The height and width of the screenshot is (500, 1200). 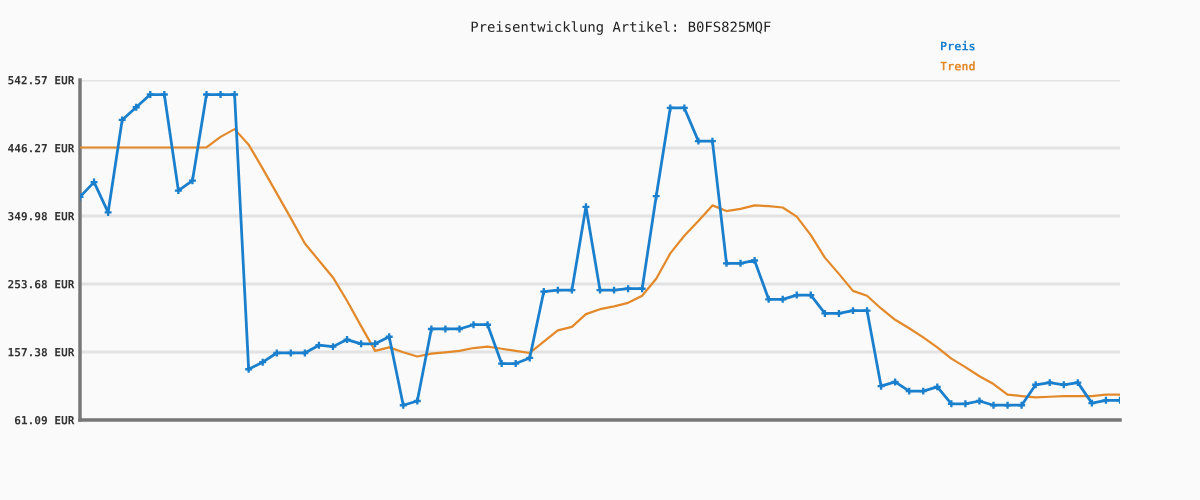 What do you see at coordinates (957, 66) in the screenshot?
I see `text: Trend` at bounding box center [957, 66].